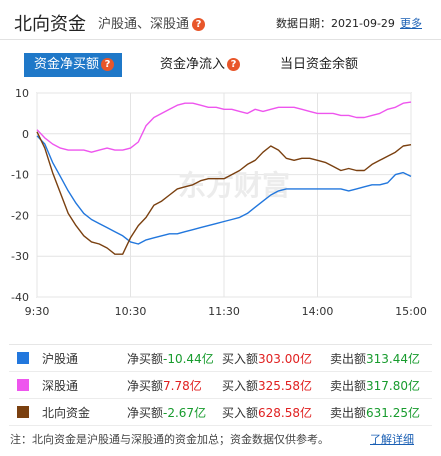 The image size is (441, 456). I want to click on learn-more-link: 了解详细, so click(392, 439).